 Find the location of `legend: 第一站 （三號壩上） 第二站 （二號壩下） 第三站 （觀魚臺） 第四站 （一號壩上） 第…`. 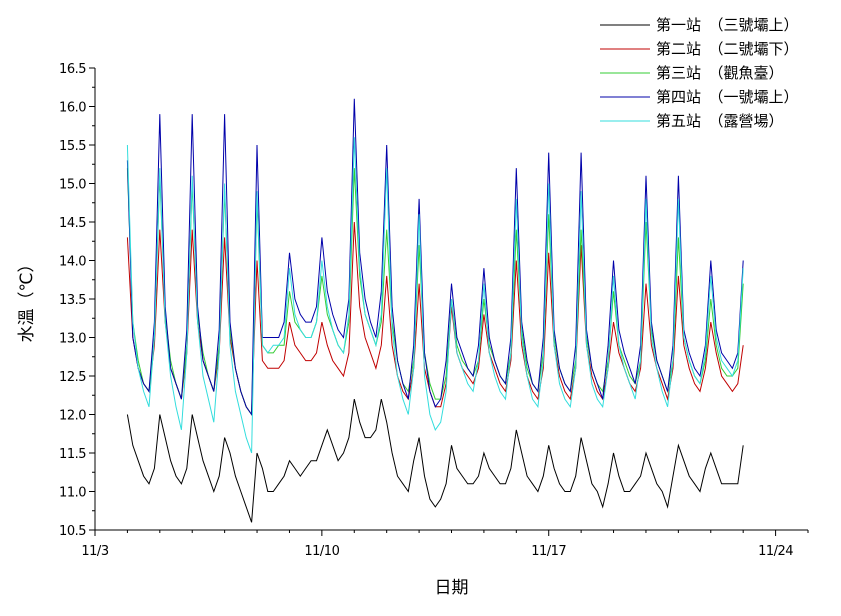

legend: 第一站 （三號壩上） 第二站 （二號壩下） 第三站 （觀魚臺） 第四站 （一號壩上） 第… is located at coordinates (699, 73).